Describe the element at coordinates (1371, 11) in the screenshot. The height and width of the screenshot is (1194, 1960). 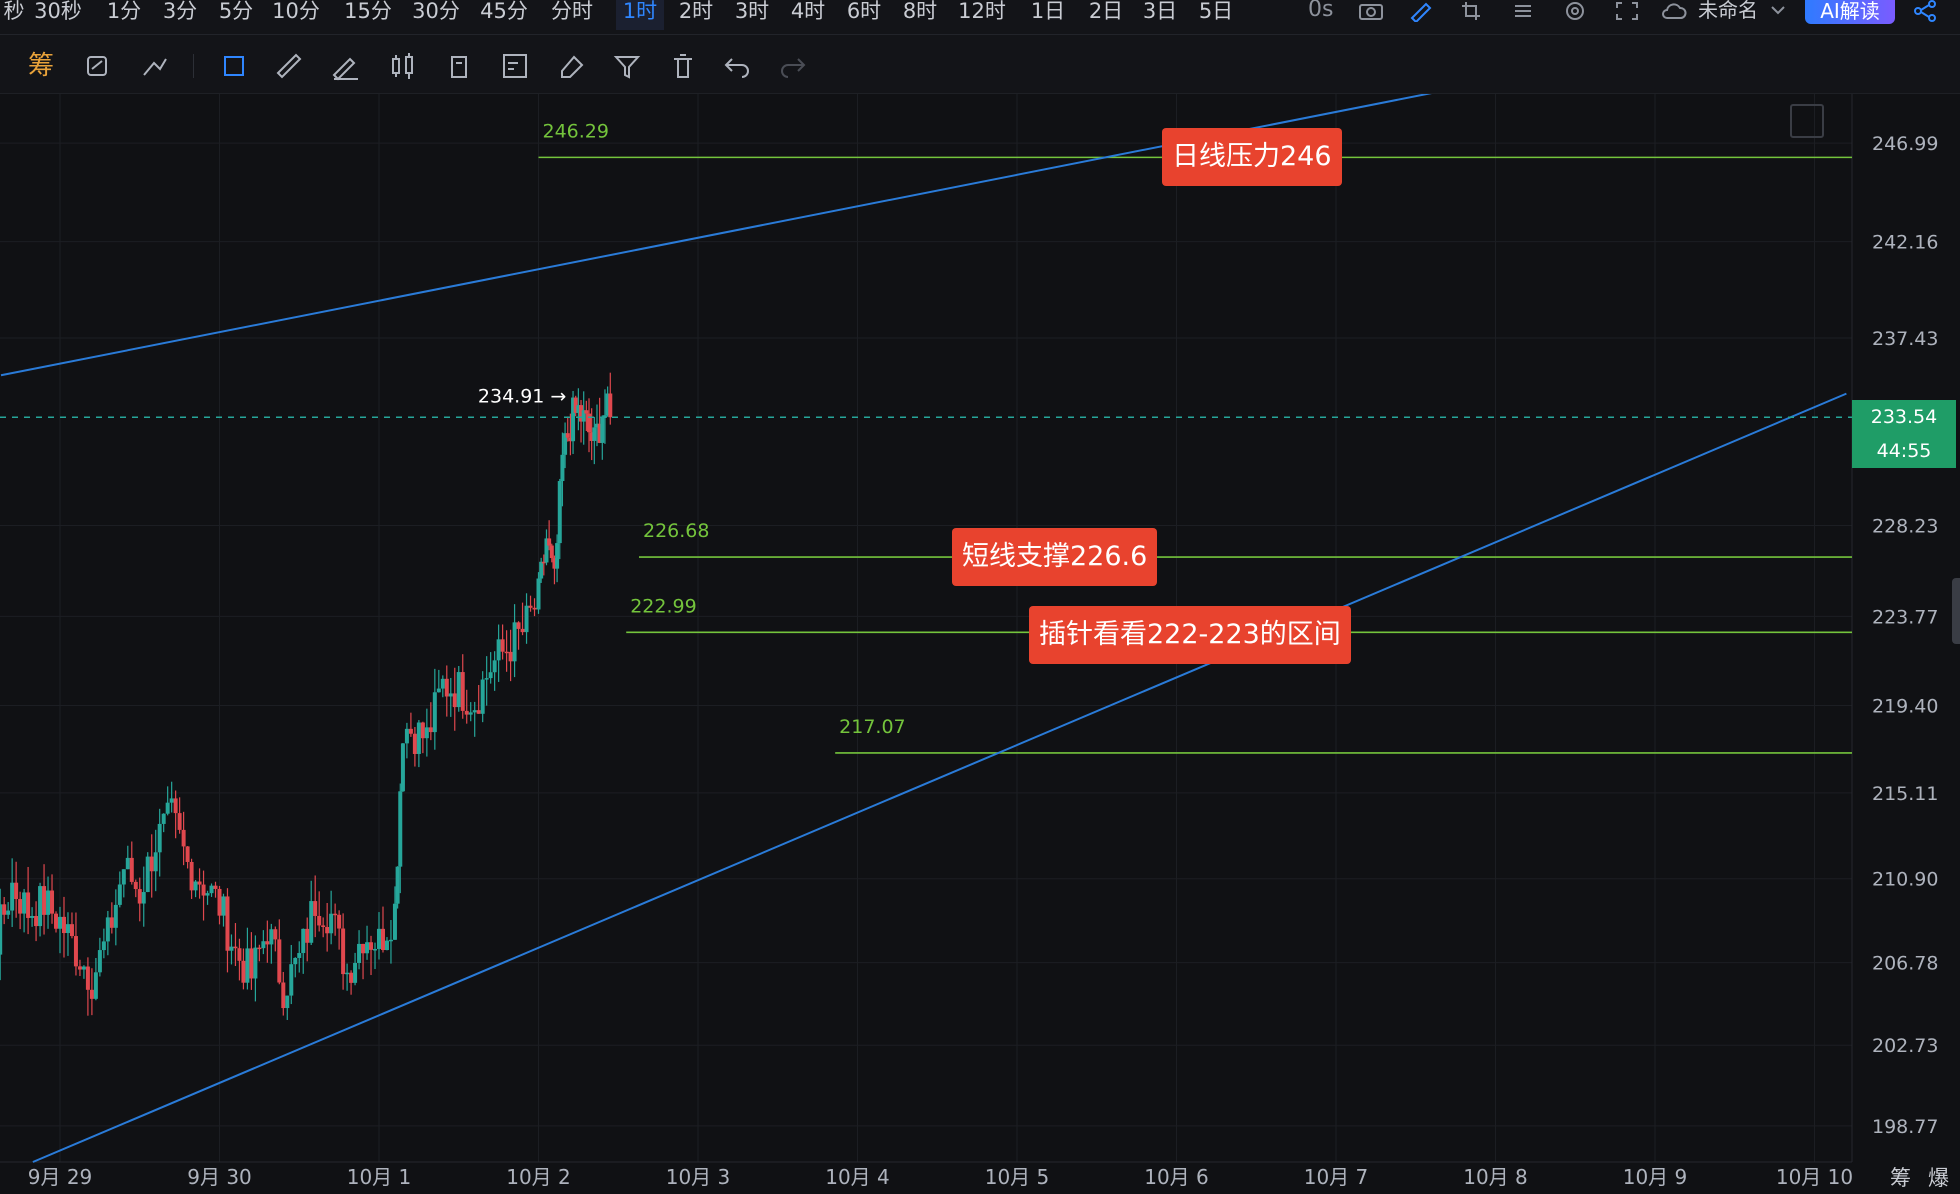
I see `camera-icon` at that location.